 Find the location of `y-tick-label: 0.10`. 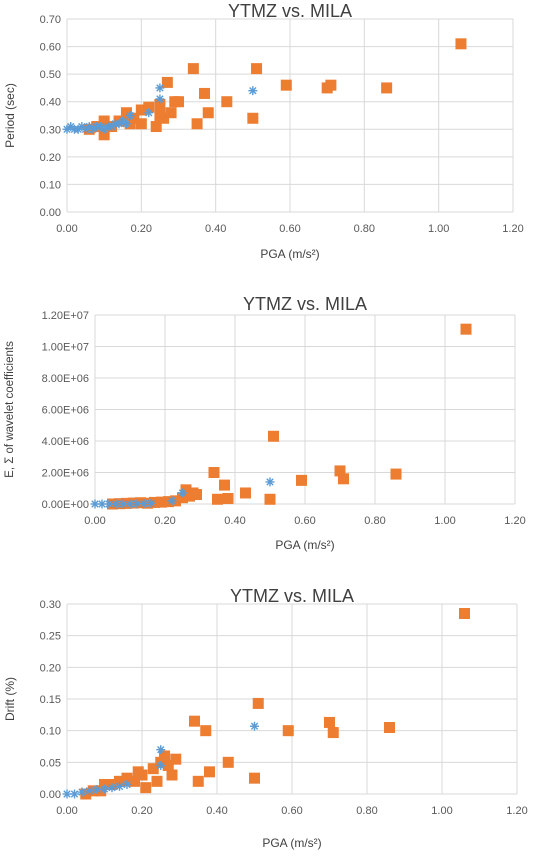

y-tick-label: 0.10 is located at coordinates (50, 185).